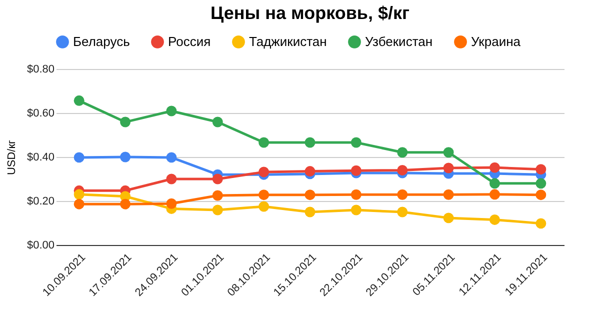 Image resolution: width=603 pixels, height=331 pixels. Describe the element at coordinates (496, 41) in the screenshot. I see `legend-label: Украина` at that location.